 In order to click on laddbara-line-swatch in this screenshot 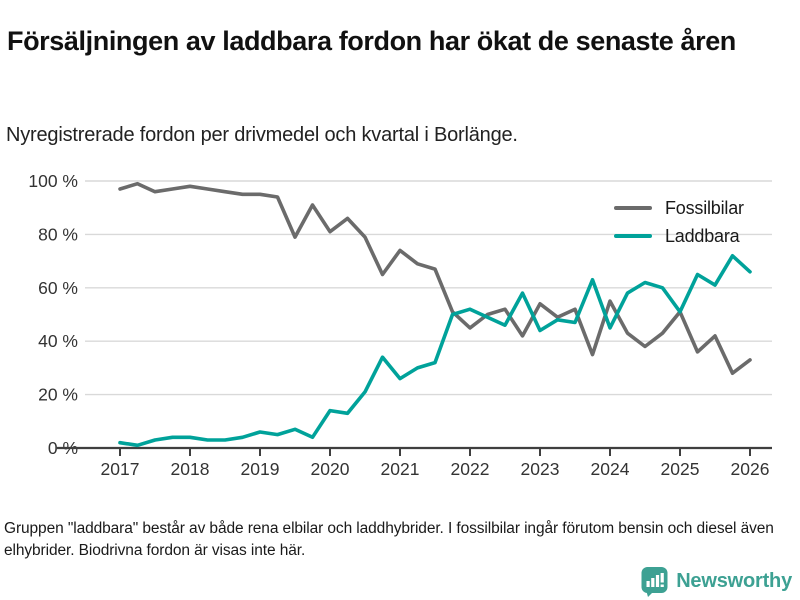, I will do `click(633, 236)`.